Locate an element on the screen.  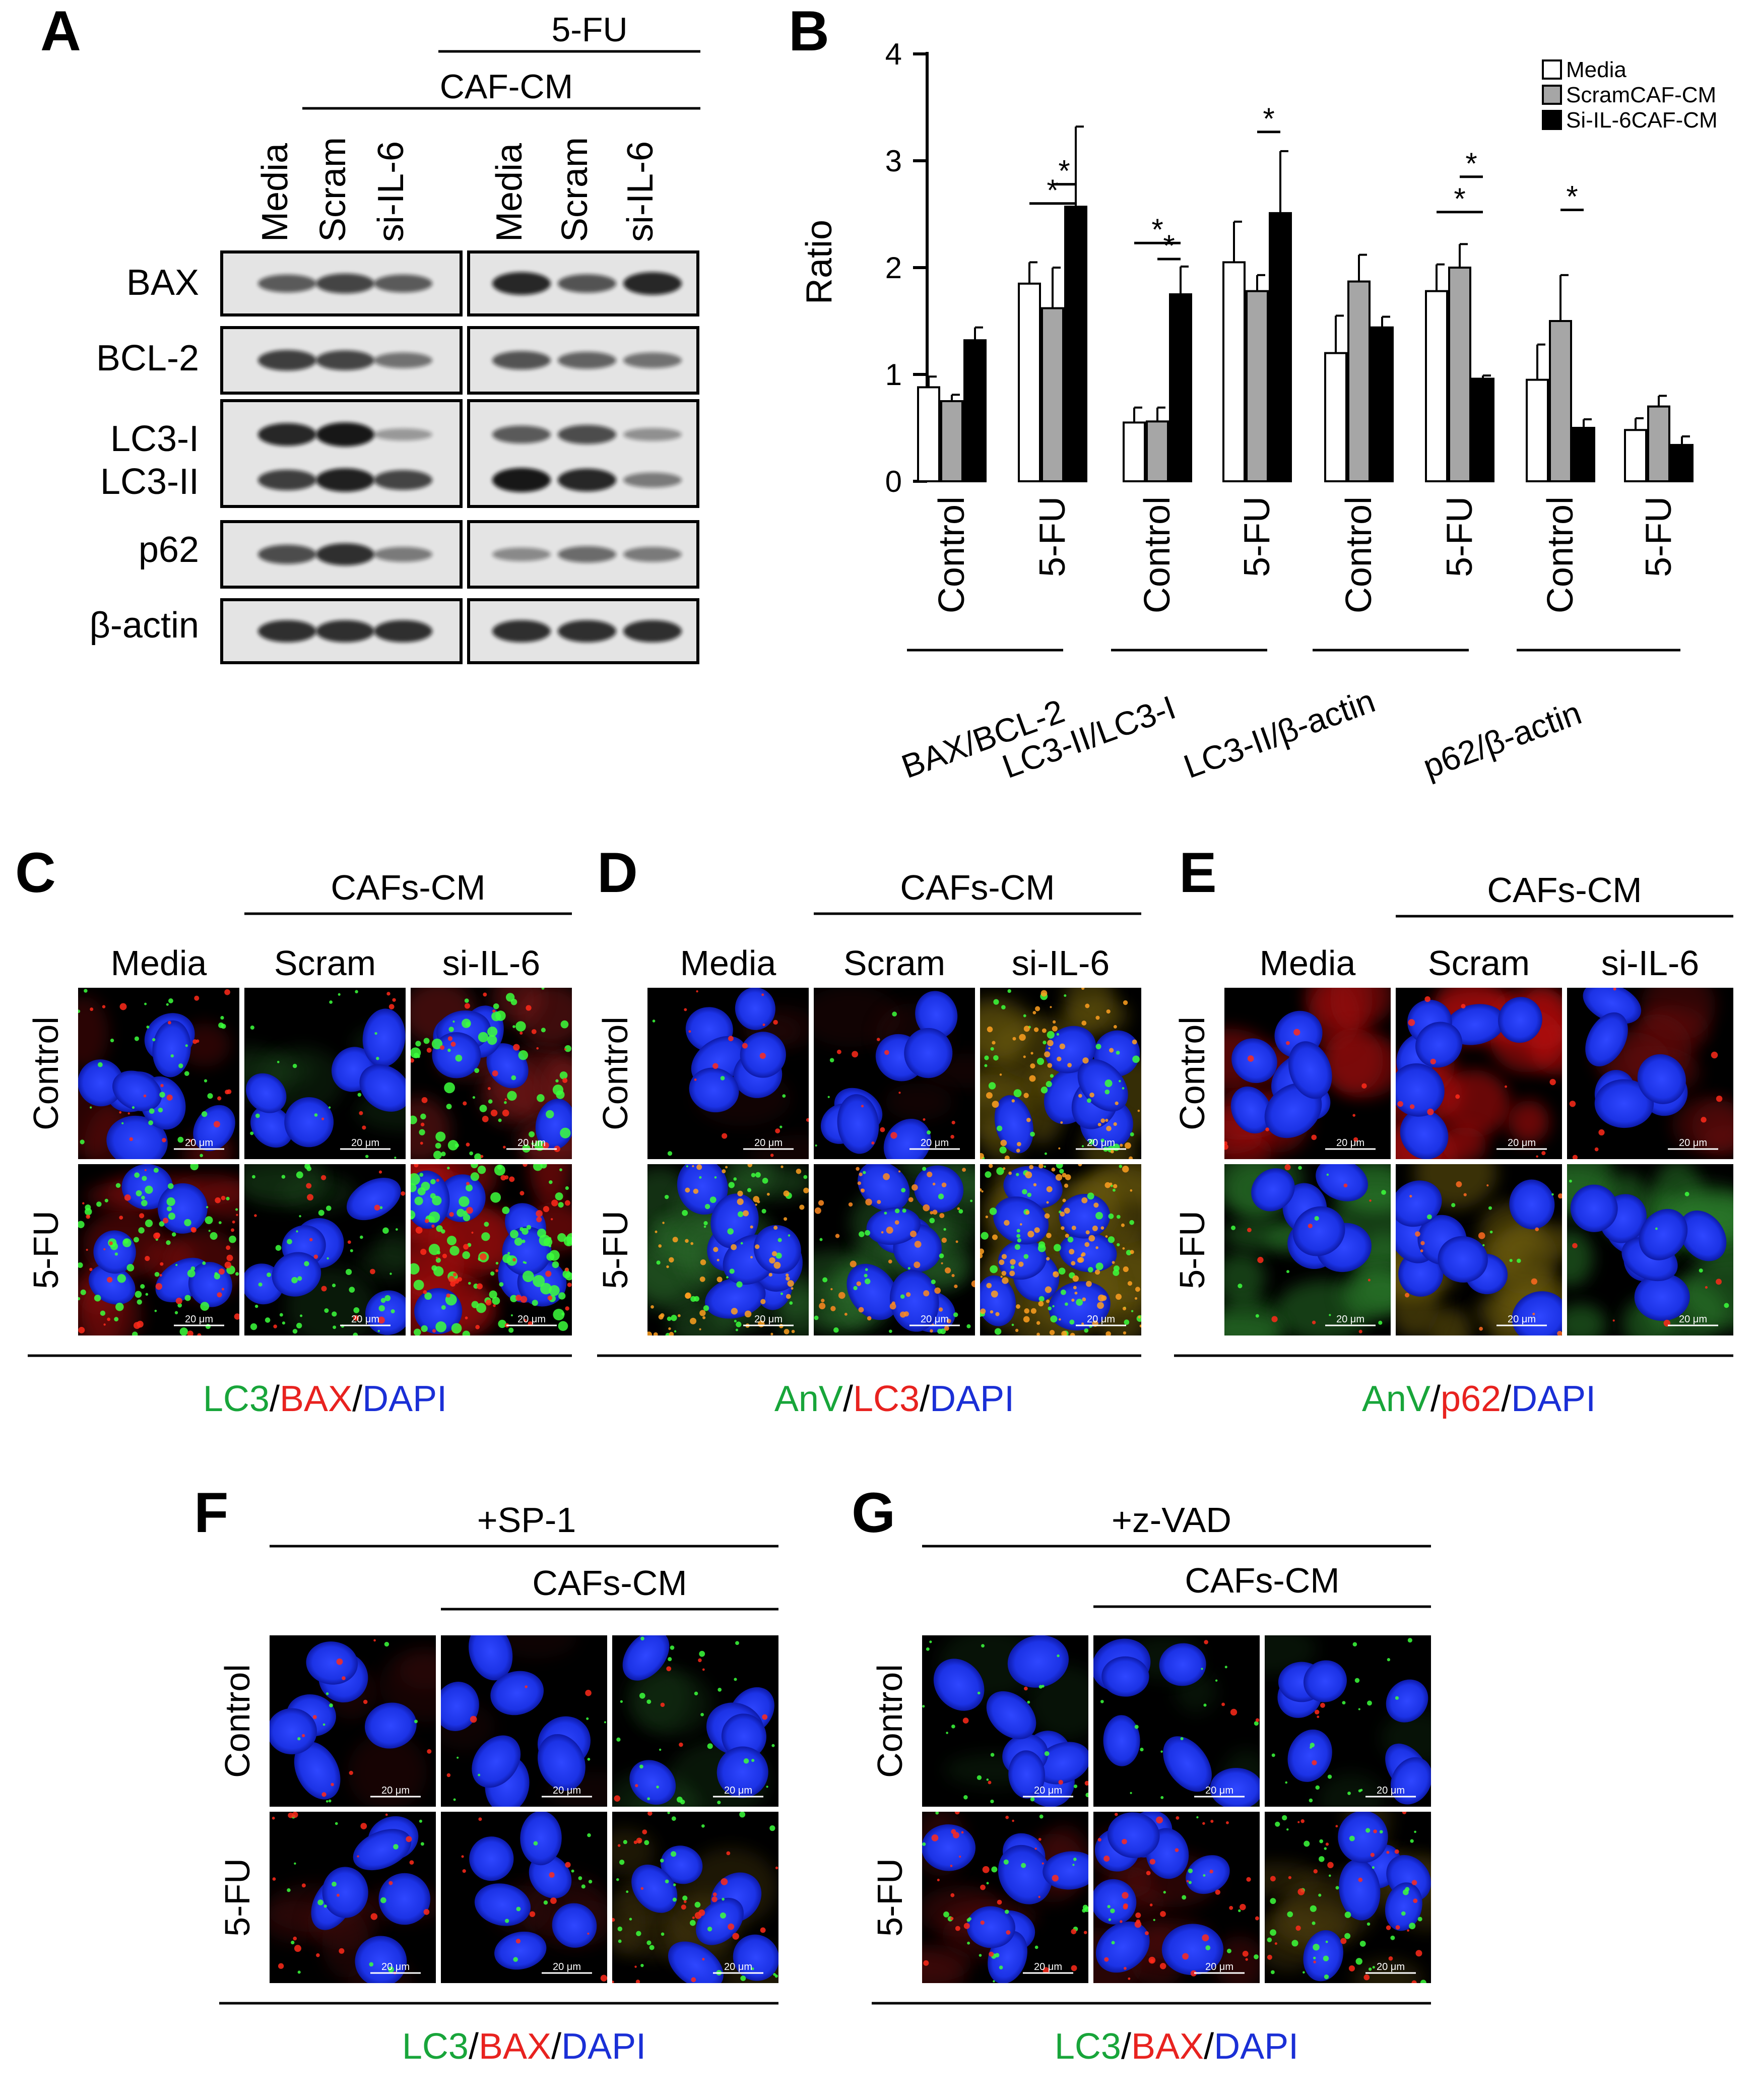
legend-label: Media is located at coordinates (1596, 69).